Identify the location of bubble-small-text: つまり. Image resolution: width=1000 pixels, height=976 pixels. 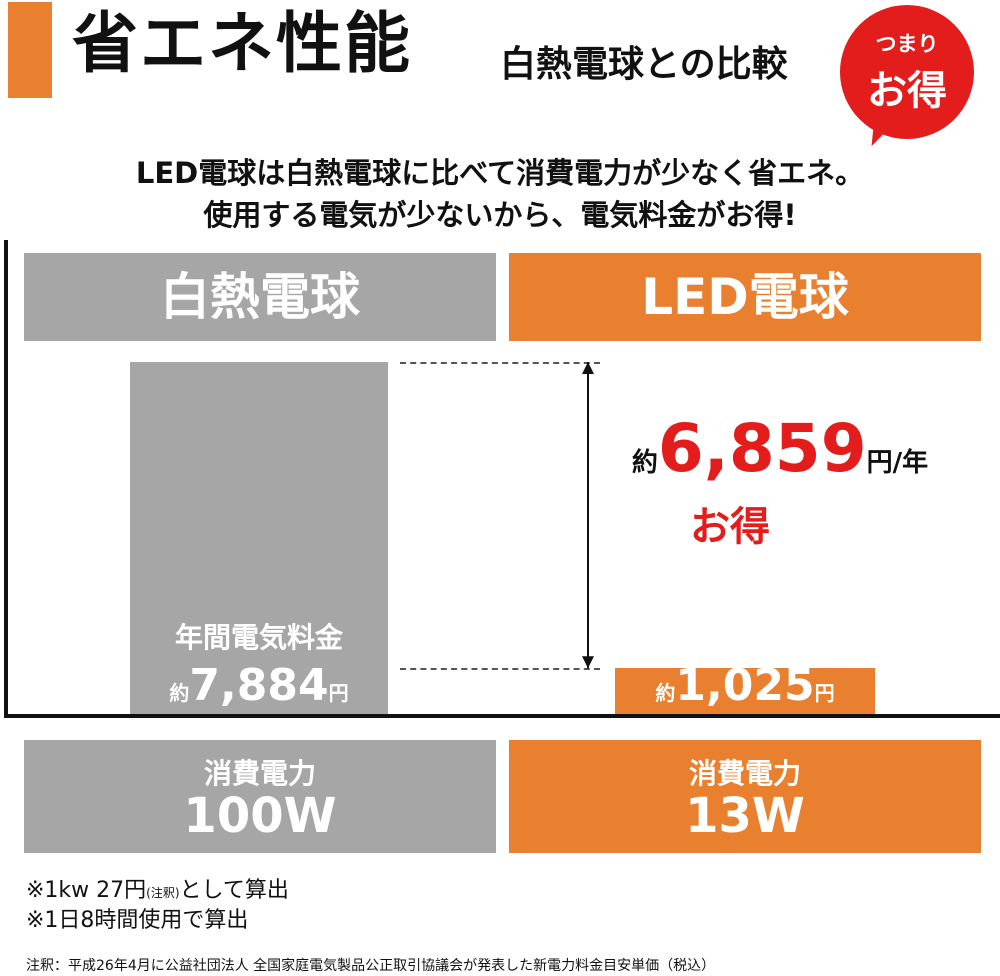
(907, 44).